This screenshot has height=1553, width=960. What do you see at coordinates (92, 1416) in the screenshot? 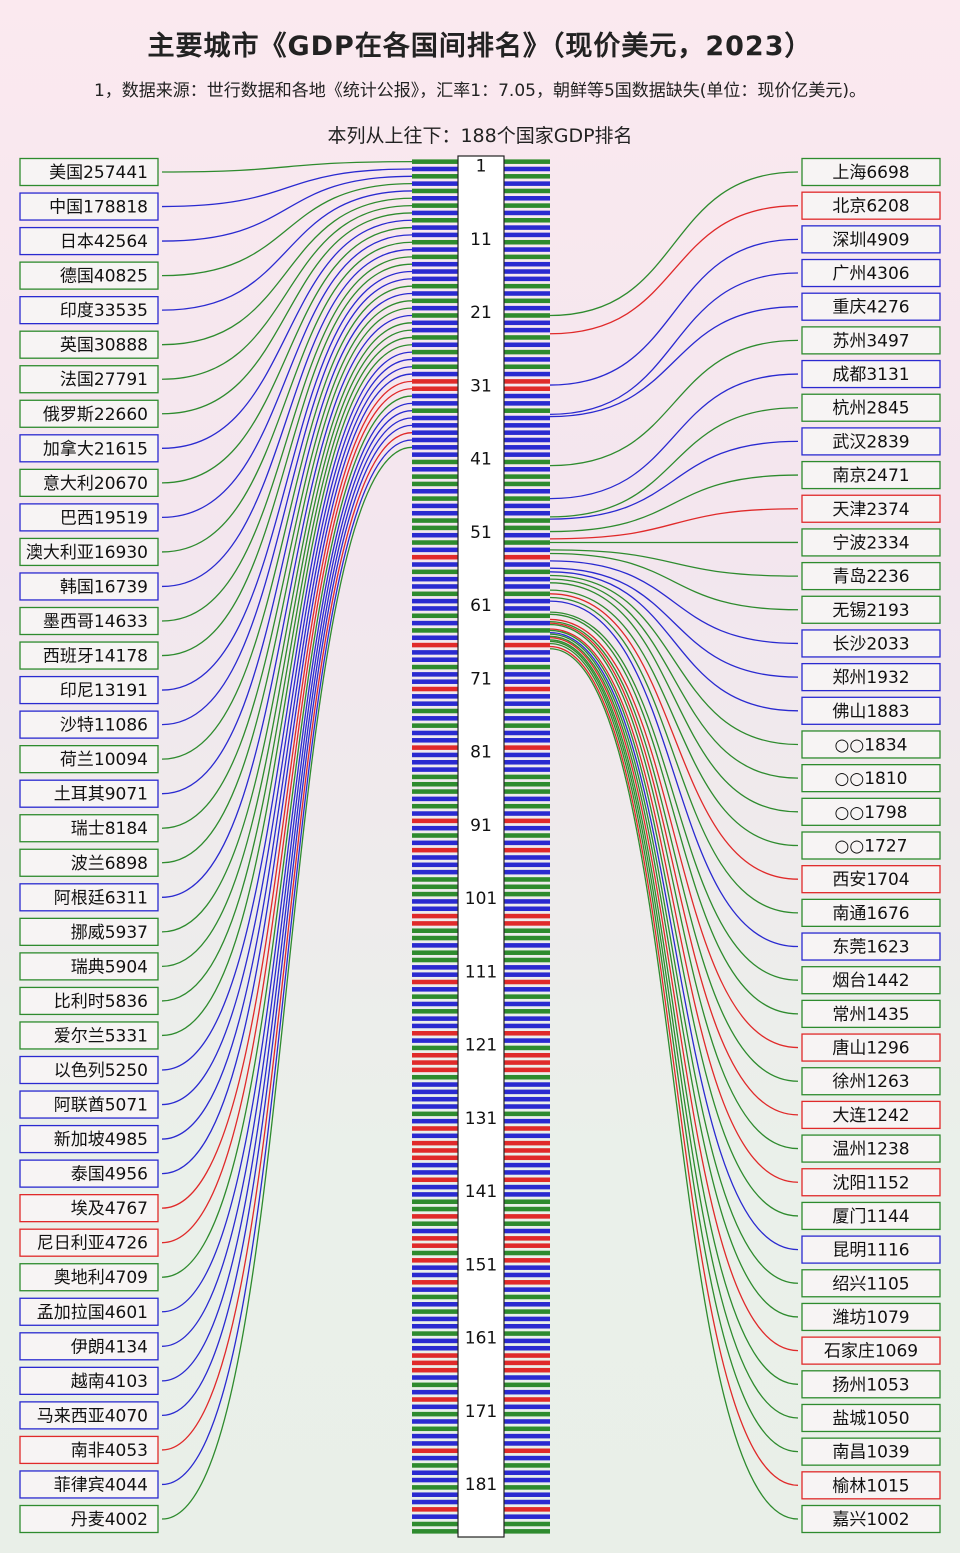
I see `country-label-text: 马来西亚4070` at bounding box center [92, 1416].